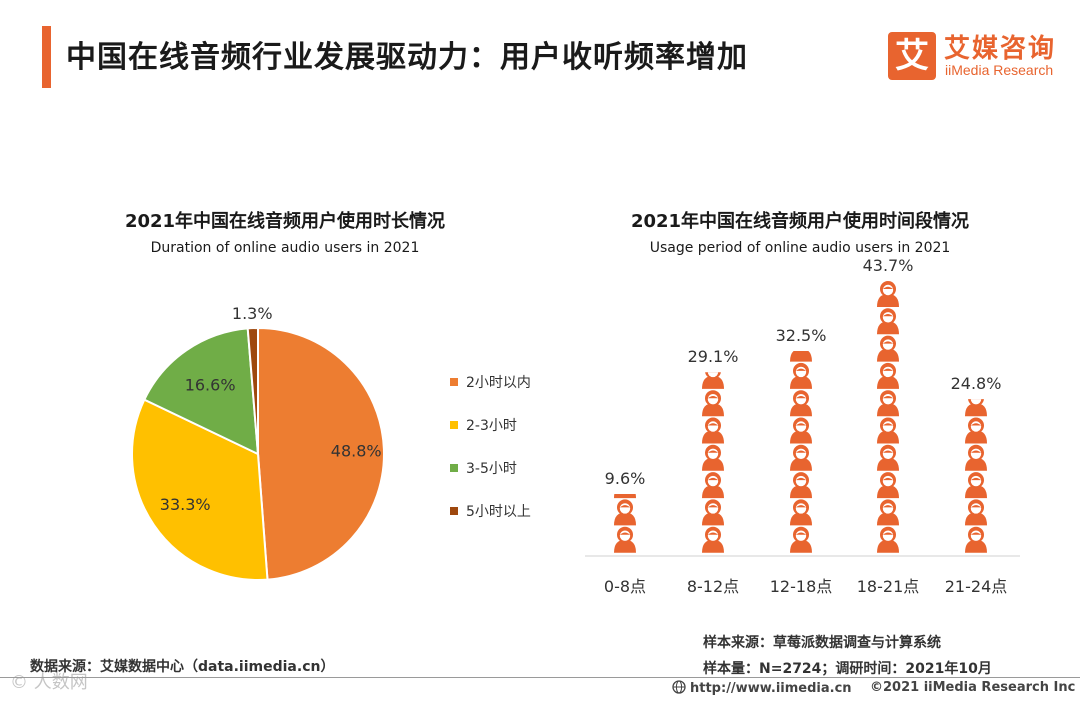 The image size is (1080, 702). What do you see at coordinates (625, 478) in the screenshot?
I see `bar-data-label: 9.6%` at bounding box center [625, 478].